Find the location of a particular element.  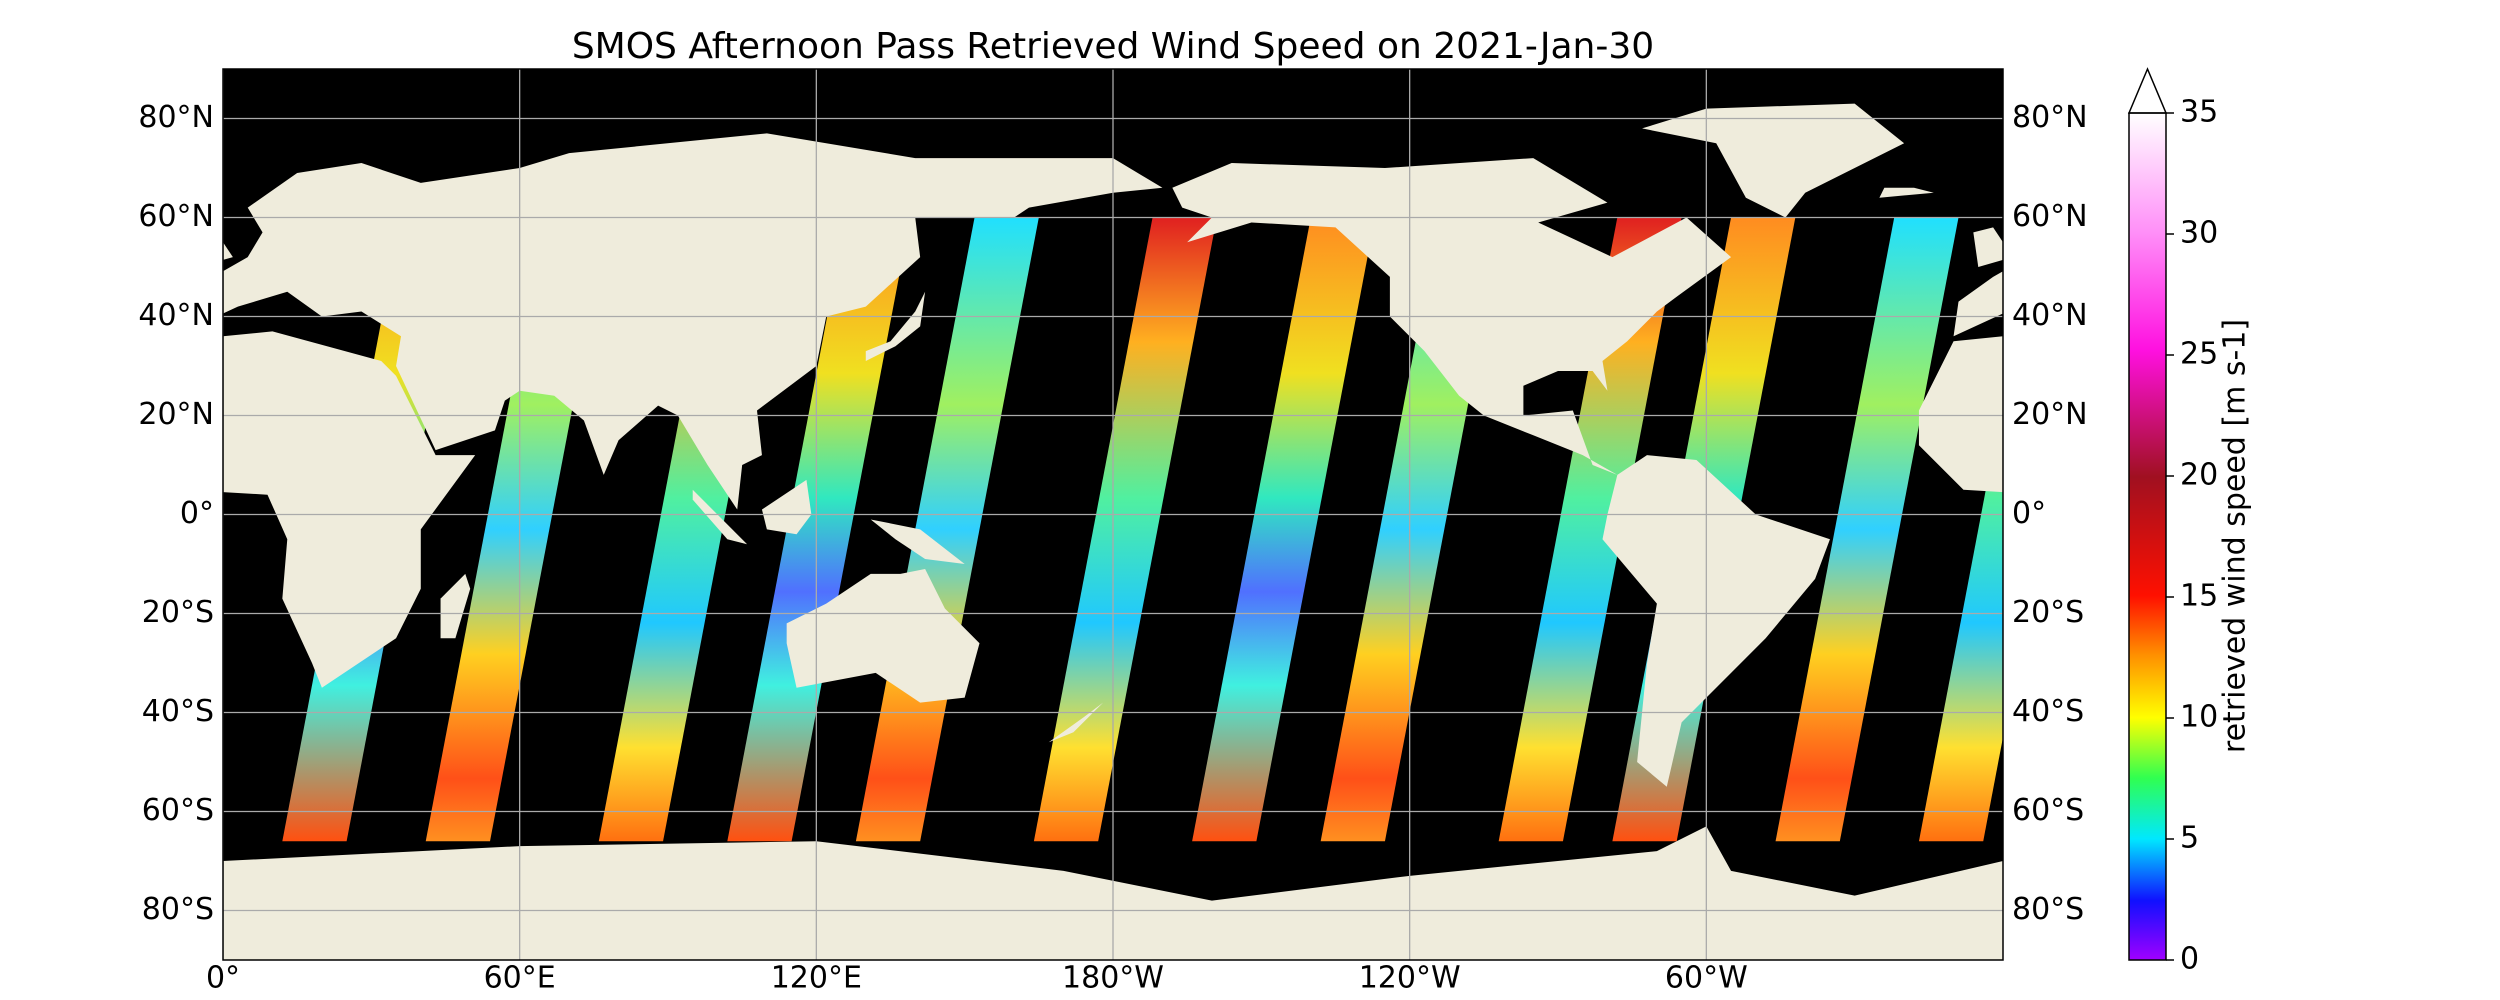

y-tick-label-right: 20°N is located at coordinates (2050, 414).